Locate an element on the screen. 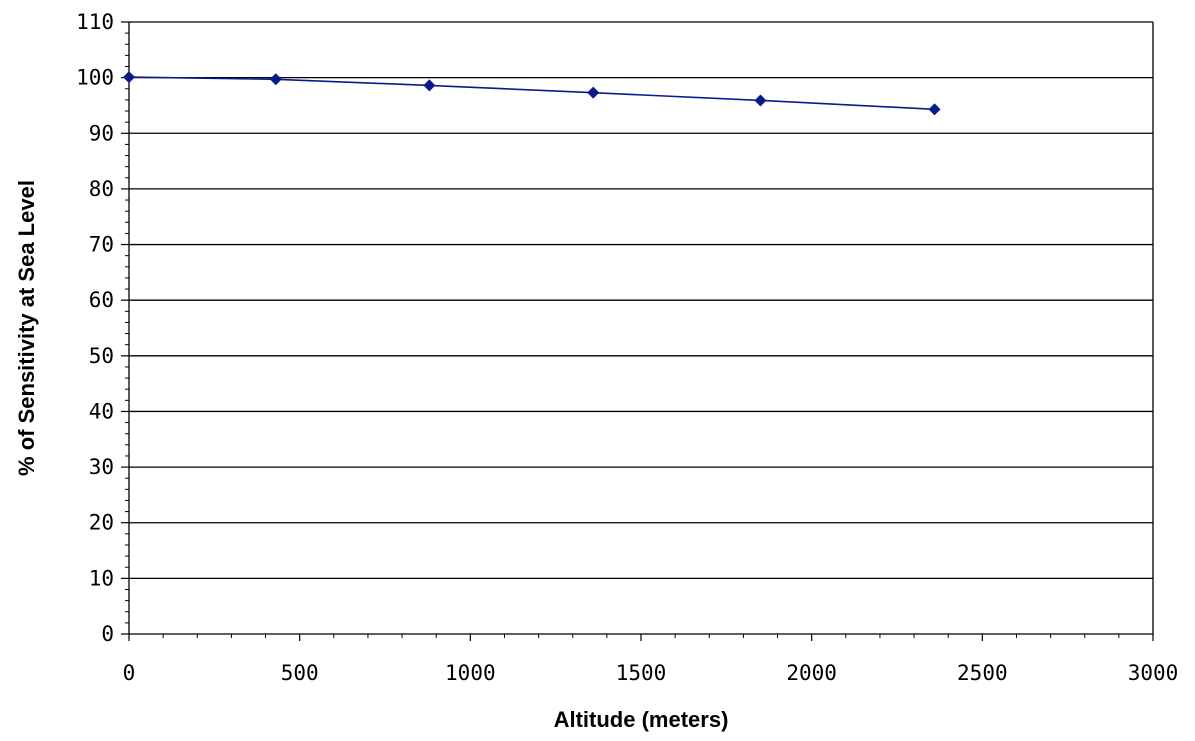  x-tick-label: 500 is located at coordinates (300, 673).